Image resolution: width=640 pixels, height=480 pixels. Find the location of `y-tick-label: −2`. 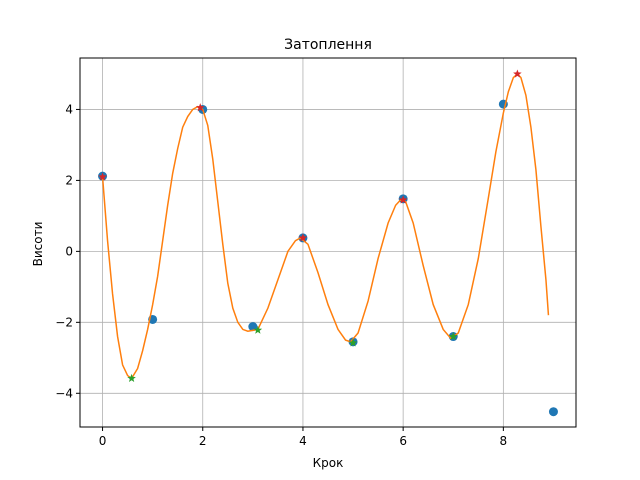

y-tick-label: −2 is located at coordinates (64, 322).